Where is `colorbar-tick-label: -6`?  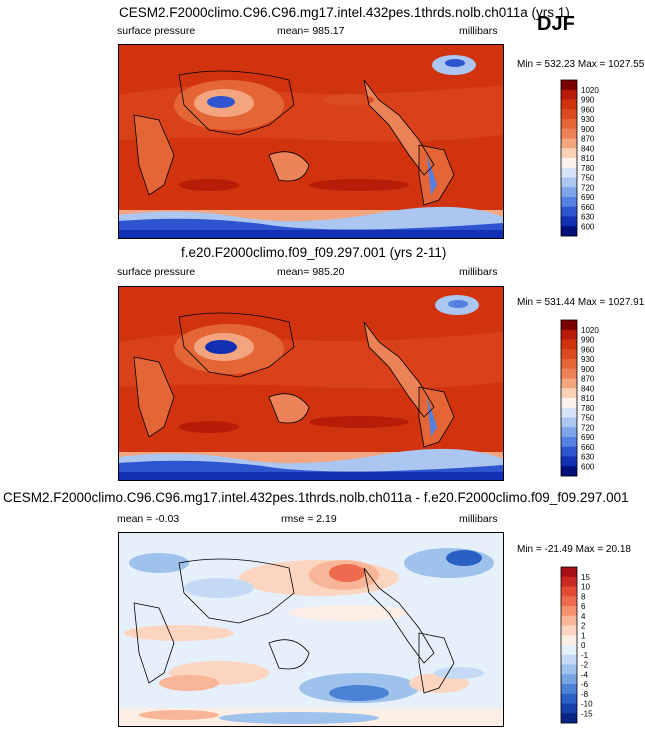 colorbar-tick-label: -6 is located at coordinates (585, 684).